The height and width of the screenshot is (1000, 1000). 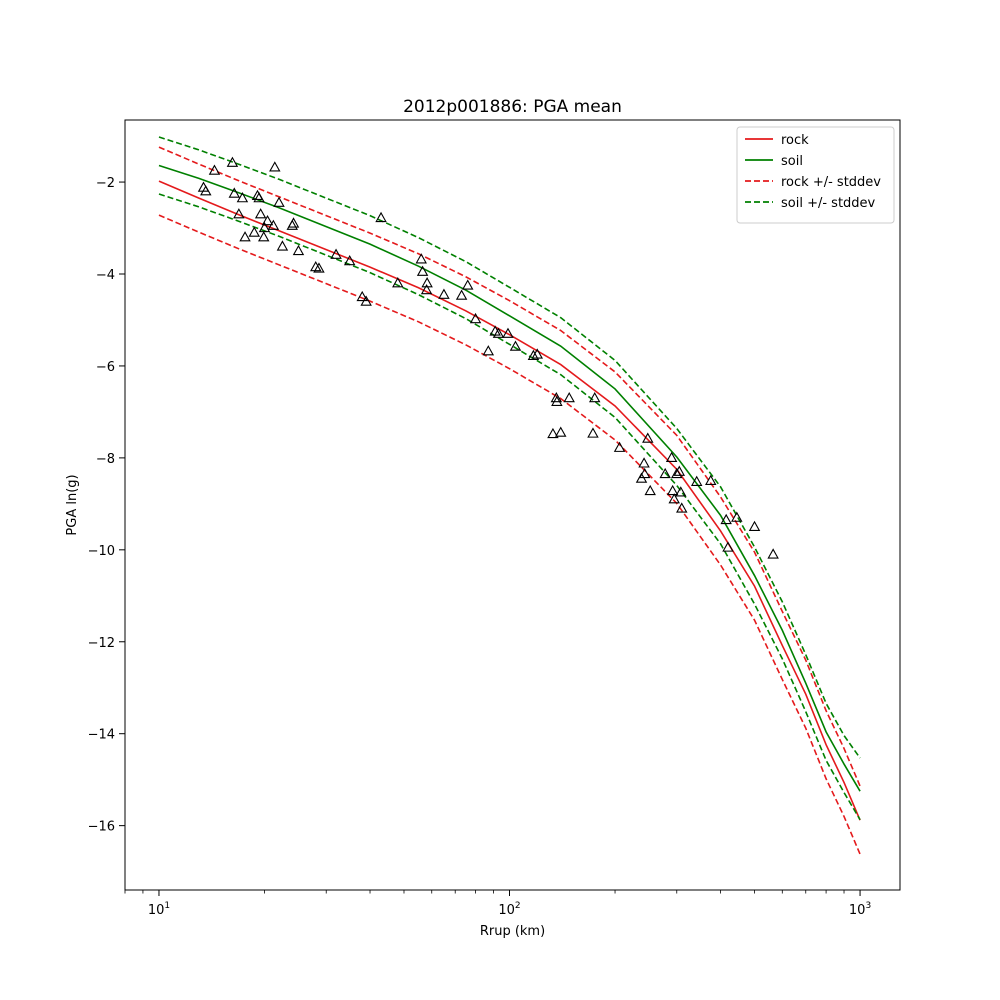 I want to click on y-axis-label: PGA ln(g), so click(x=72, y=504).